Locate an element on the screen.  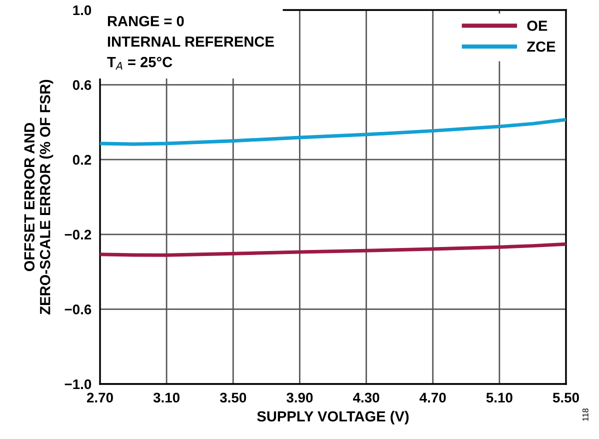
y-tick-label: −0.6 is located at coordinates (78, 309).